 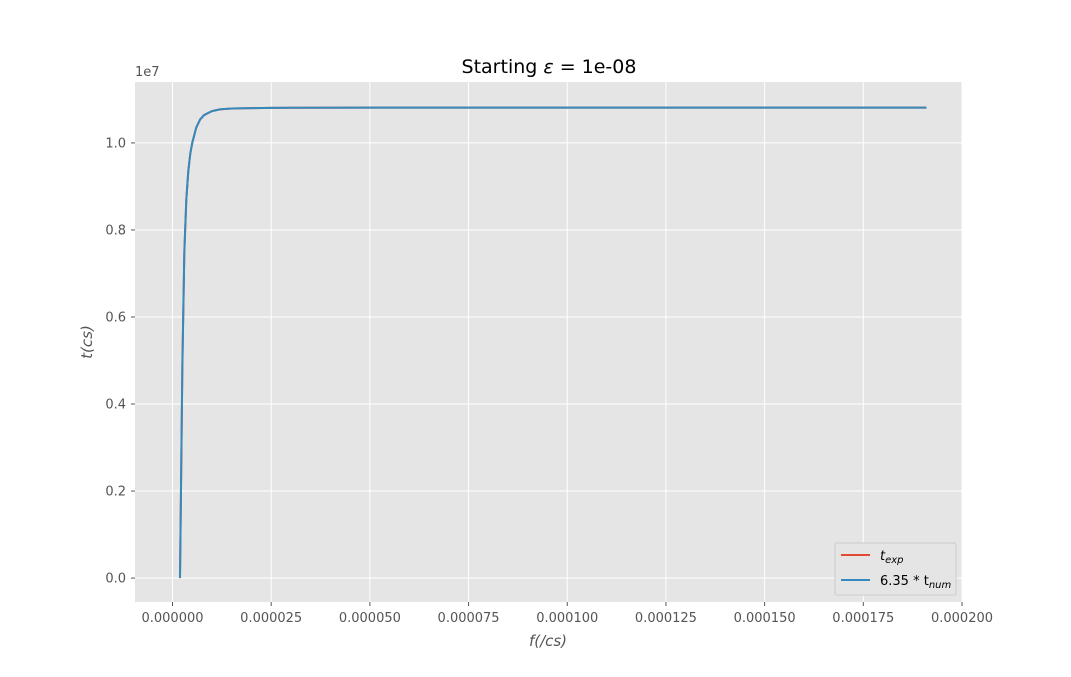 I want to click on y-tick-label: 0.8, so click(x=115, y=230).